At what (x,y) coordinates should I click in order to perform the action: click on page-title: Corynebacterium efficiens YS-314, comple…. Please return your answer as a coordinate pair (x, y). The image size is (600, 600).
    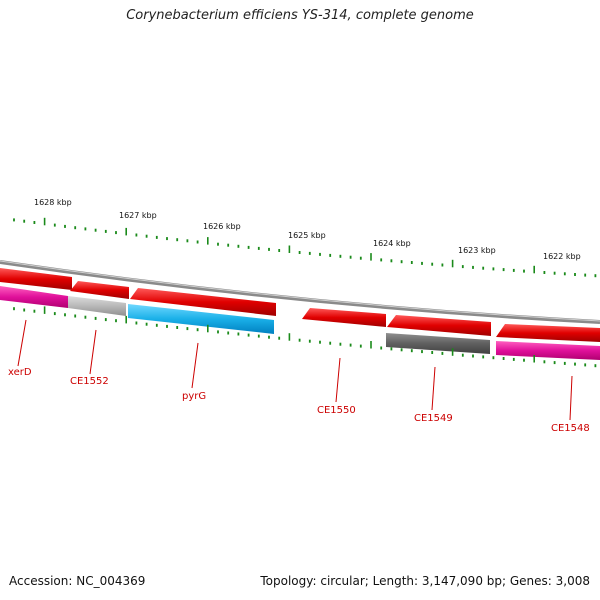
    Looking at the image, I should click on (300, 15).